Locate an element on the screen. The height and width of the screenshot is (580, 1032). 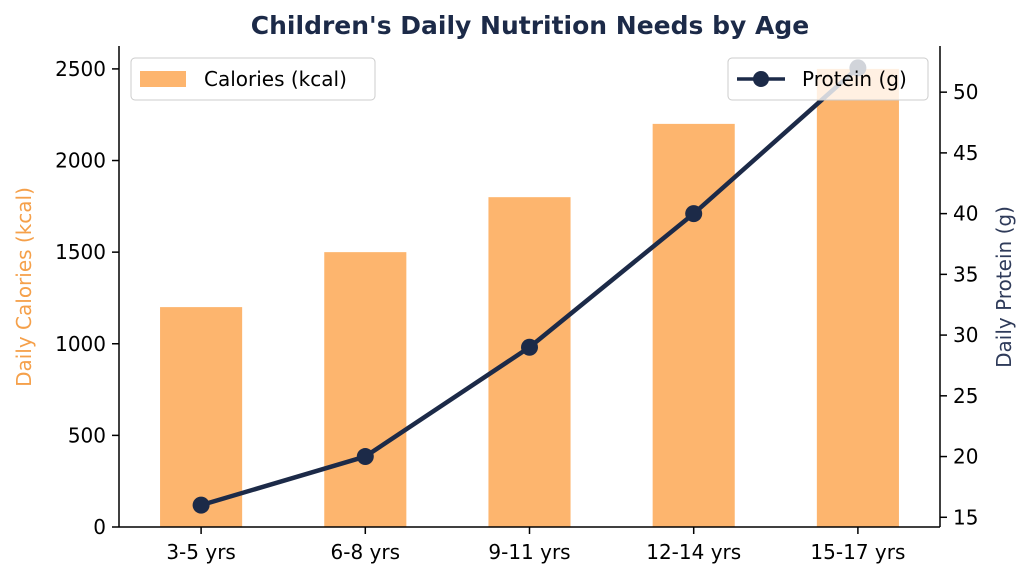
bar-legend-frame is located at coordinates (253, 79).